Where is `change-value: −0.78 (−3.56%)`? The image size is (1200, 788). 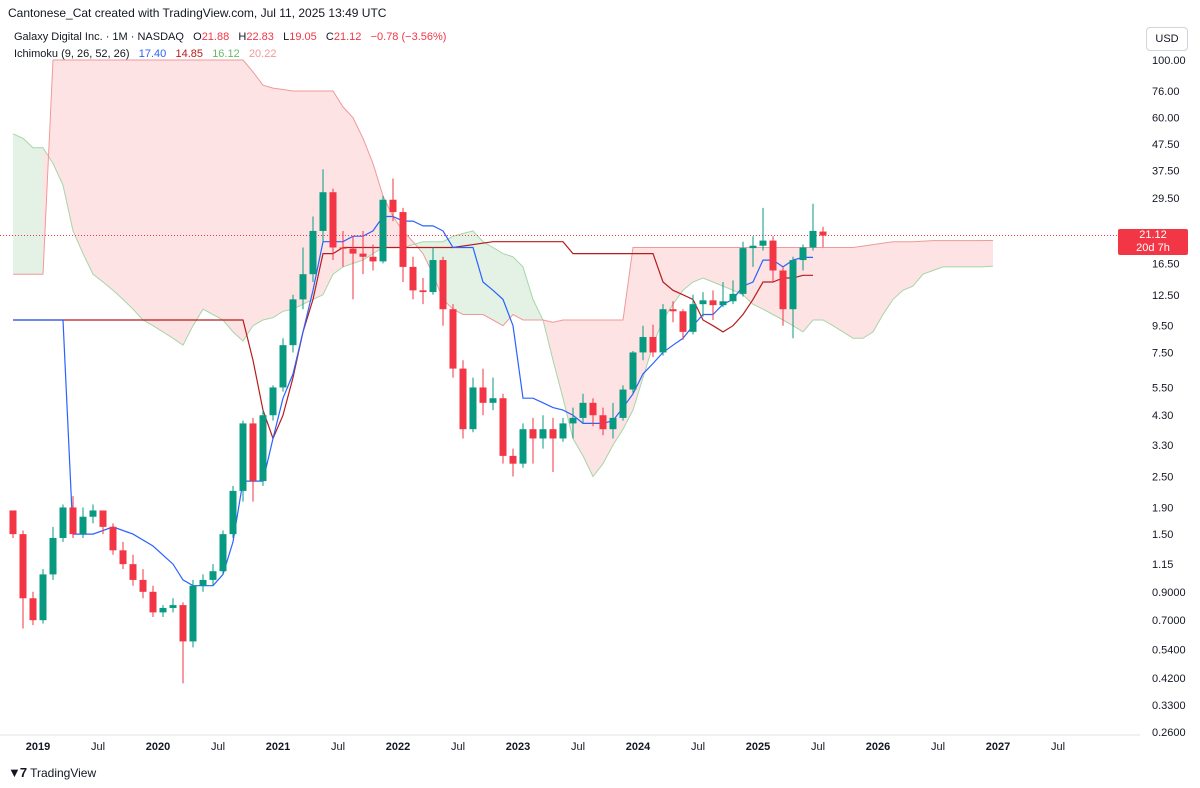 change-value: −0.78 (−3.56%) is located at coordinates (408, 37).